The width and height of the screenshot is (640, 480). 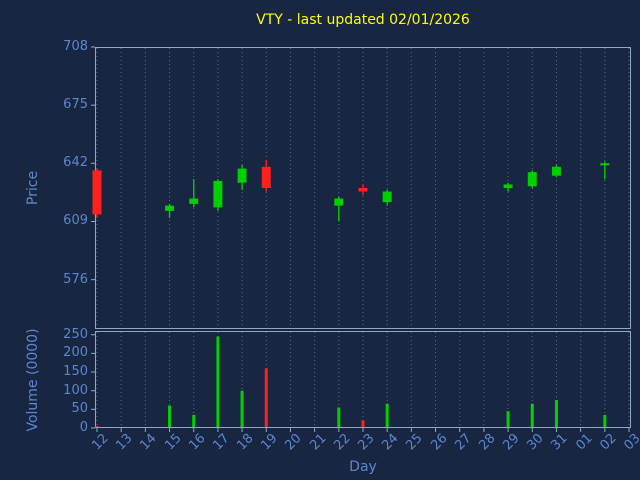 I want to click on chart-title: VTY - last updated 02/01/2026, so click(x=363, y=20).